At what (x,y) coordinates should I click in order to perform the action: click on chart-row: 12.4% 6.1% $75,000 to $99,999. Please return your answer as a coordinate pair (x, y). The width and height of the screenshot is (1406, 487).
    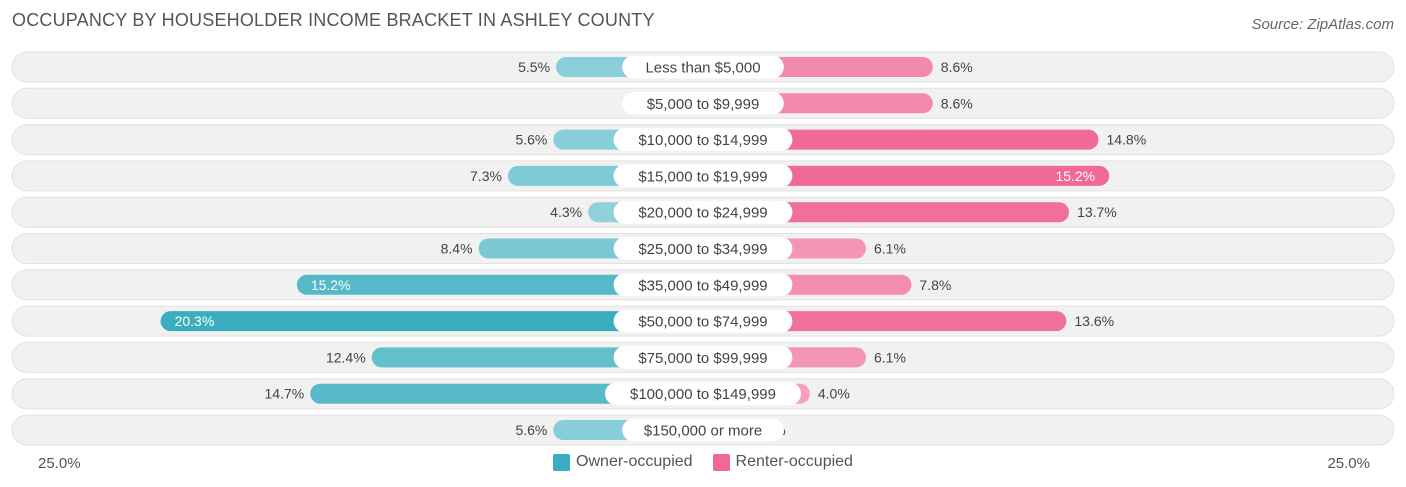
    Looking at the image, I should click on (703, 357).